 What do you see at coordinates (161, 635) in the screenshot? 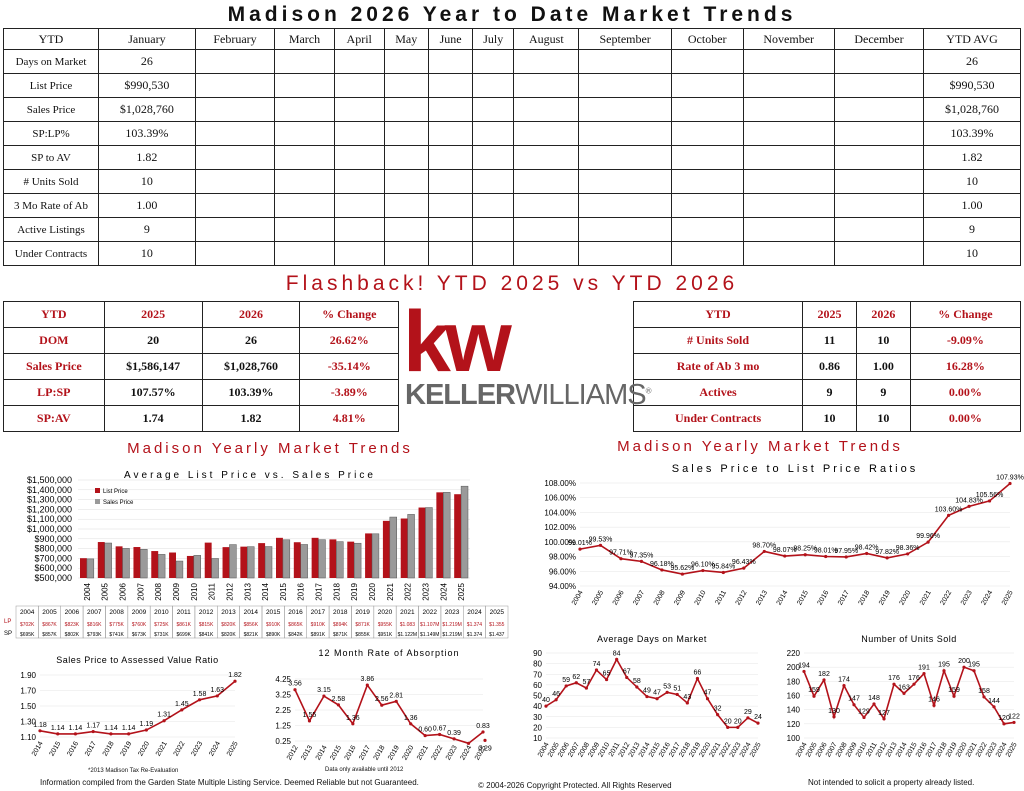
I see `table-sp-value: $731K` at bounding box center [161, 635].